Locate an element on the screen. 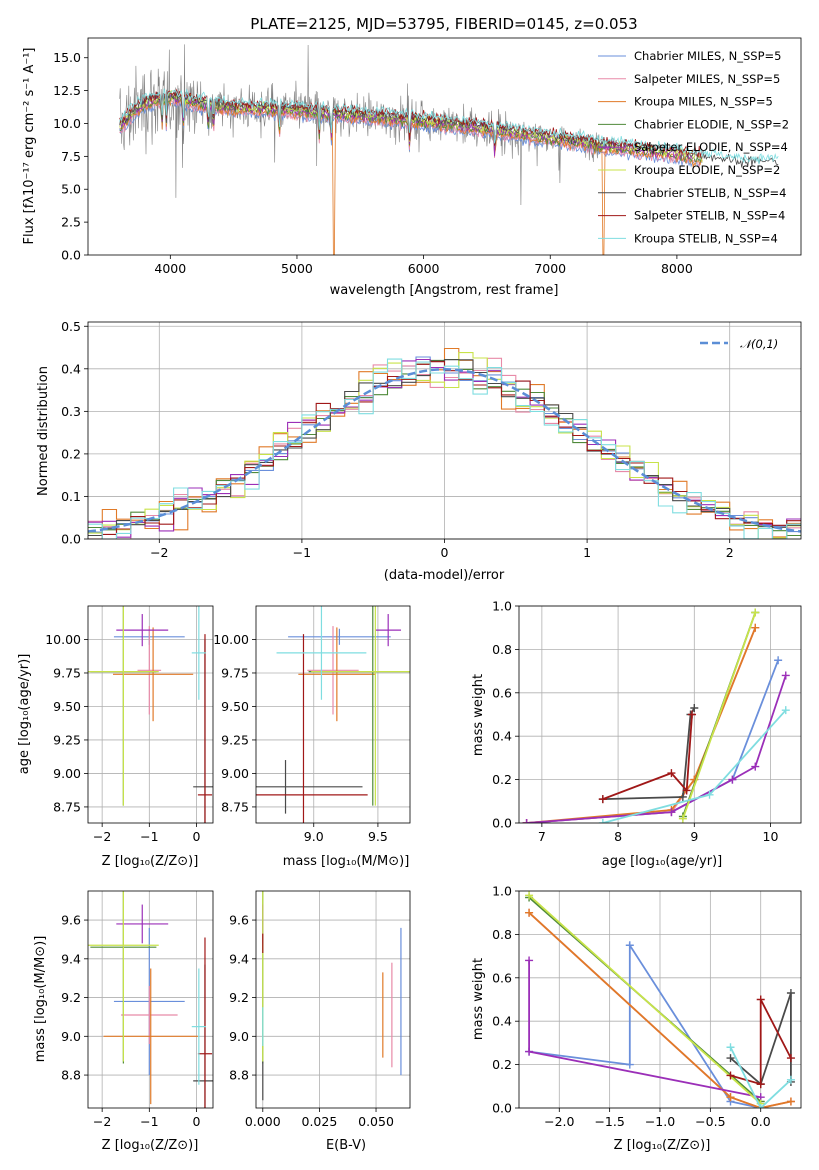  y-tick-label: 5.0 is located at coordinates (71, 189).